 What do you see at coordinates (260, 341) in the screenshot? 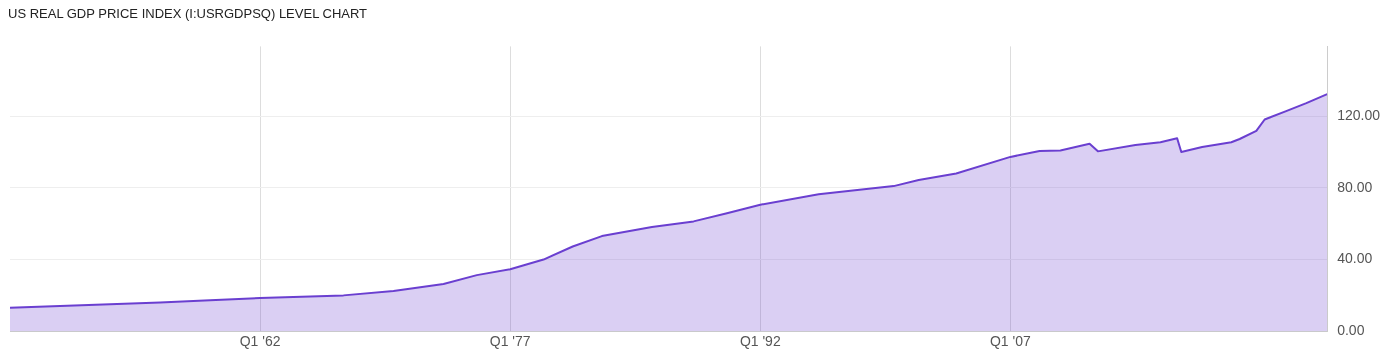
I see `x-tick-label: Q1 '62` at bounding box center [260, 341].